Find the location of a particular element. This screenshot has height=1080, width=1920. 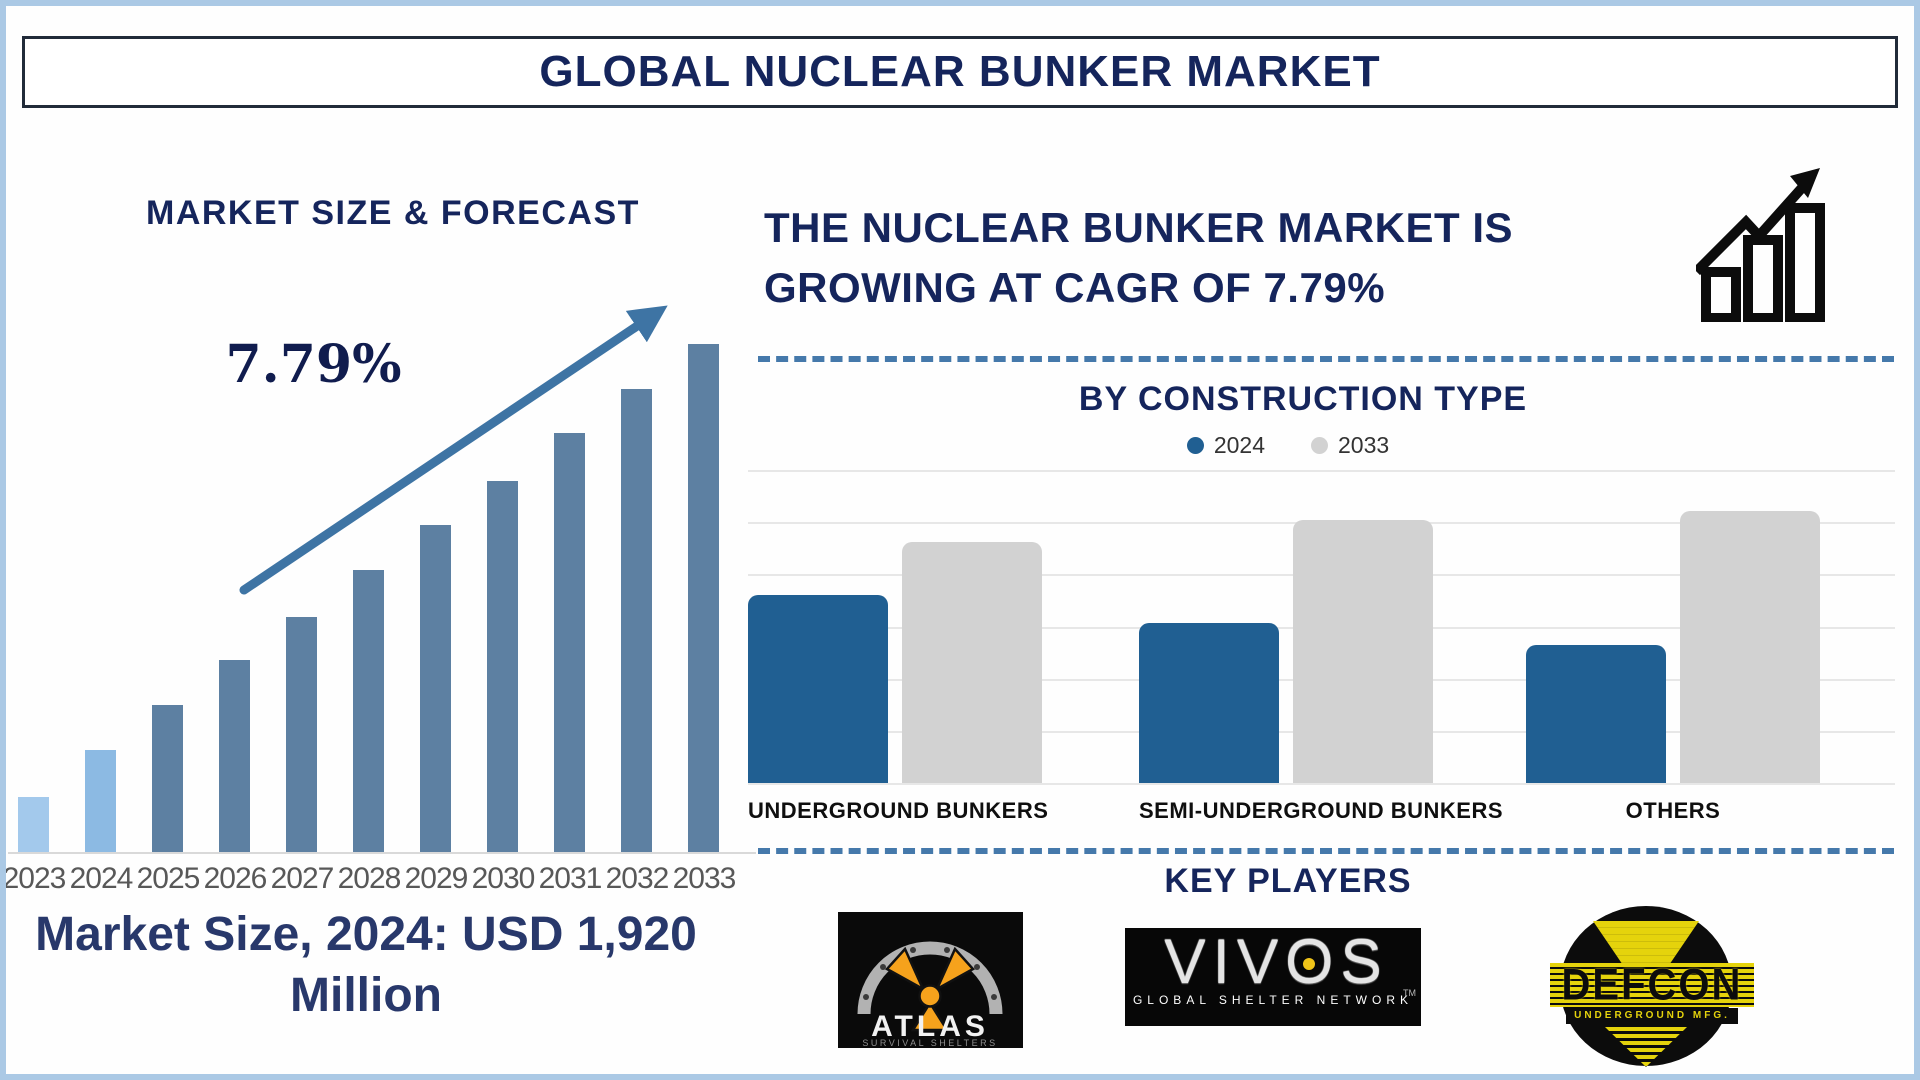

vivos-letter: O is located at coordinates (1309, 962).